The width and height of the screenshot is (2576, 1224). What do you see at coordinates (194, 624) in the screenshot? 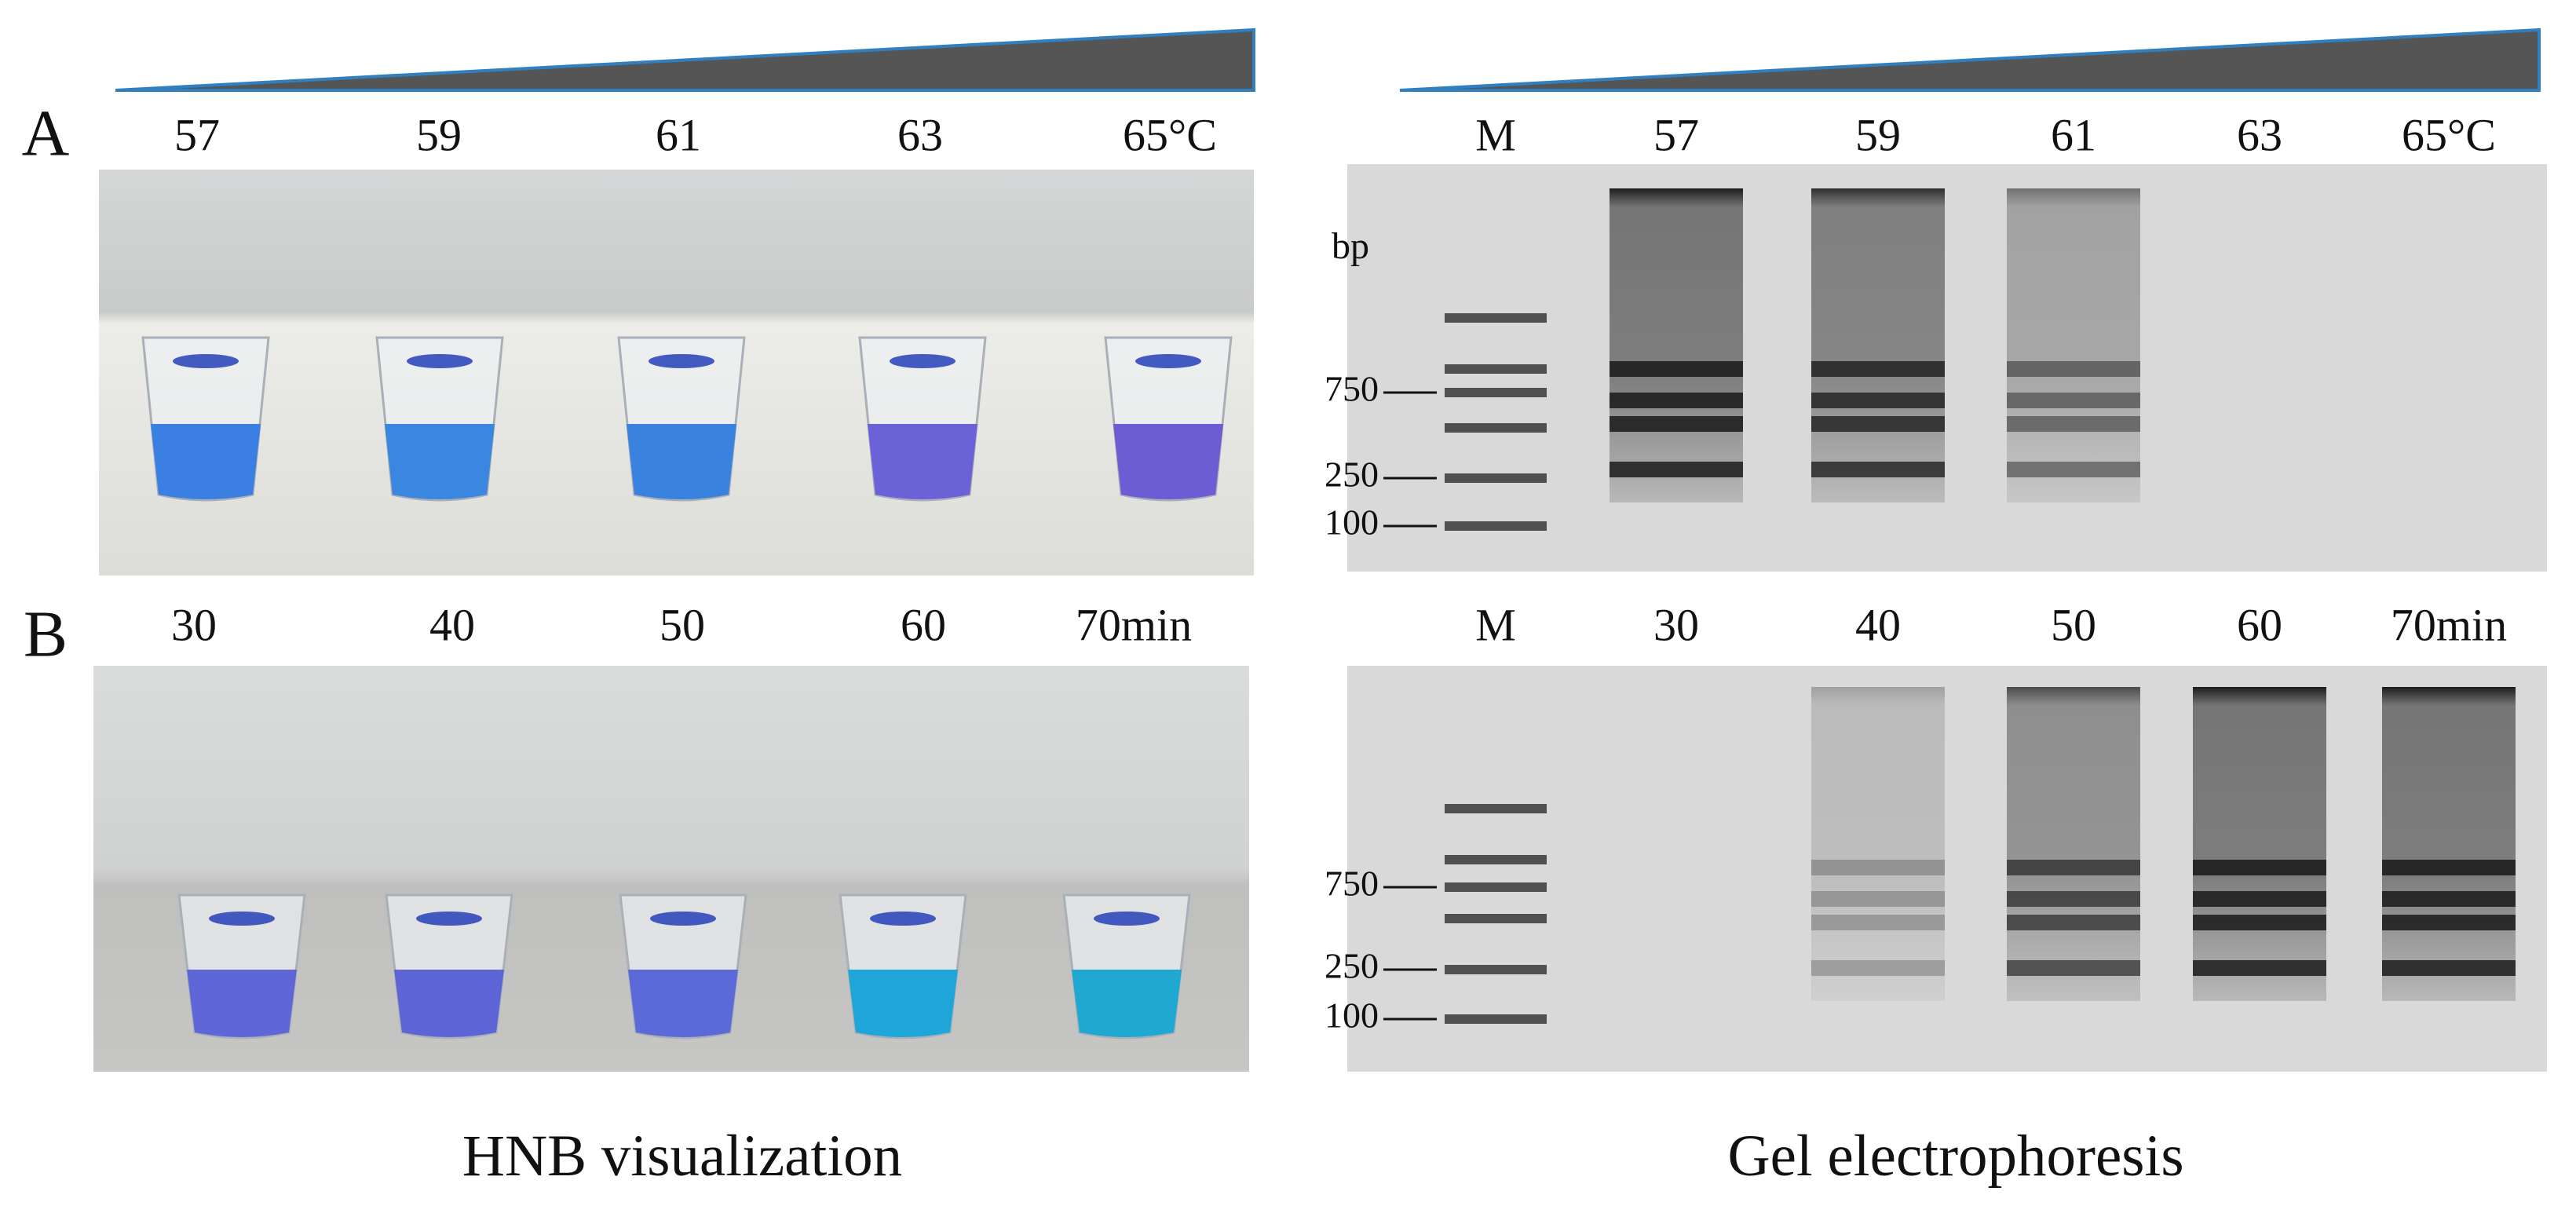
I see `condition-label: 30` at bounding box center [194, 624].